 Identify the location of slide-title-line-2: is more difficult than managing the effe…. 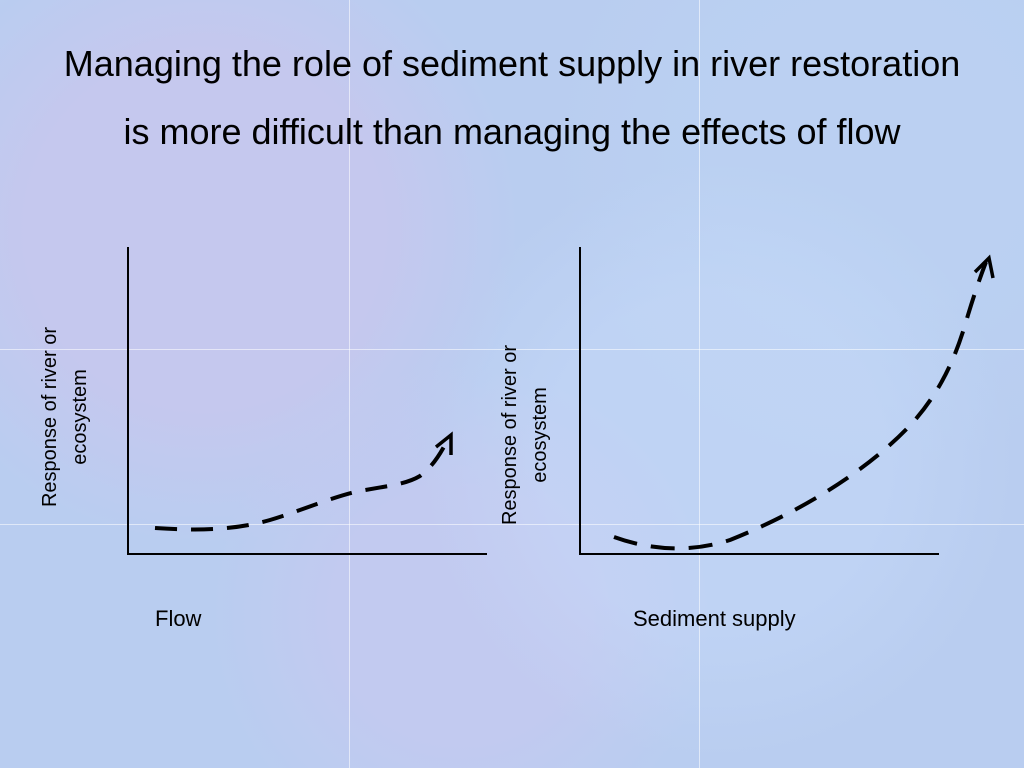
(512, 131).